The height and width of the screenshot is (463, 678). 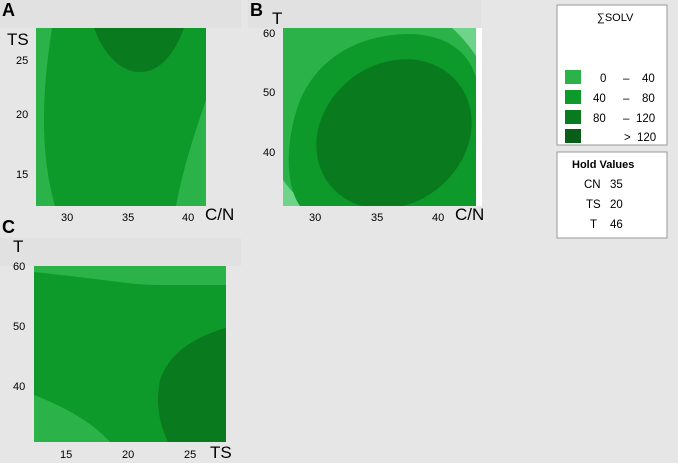 I want to click on legend: ∑SOLV 0 – 40 40 – 80 80 – 120 > 120, so click(x=612, y=75).